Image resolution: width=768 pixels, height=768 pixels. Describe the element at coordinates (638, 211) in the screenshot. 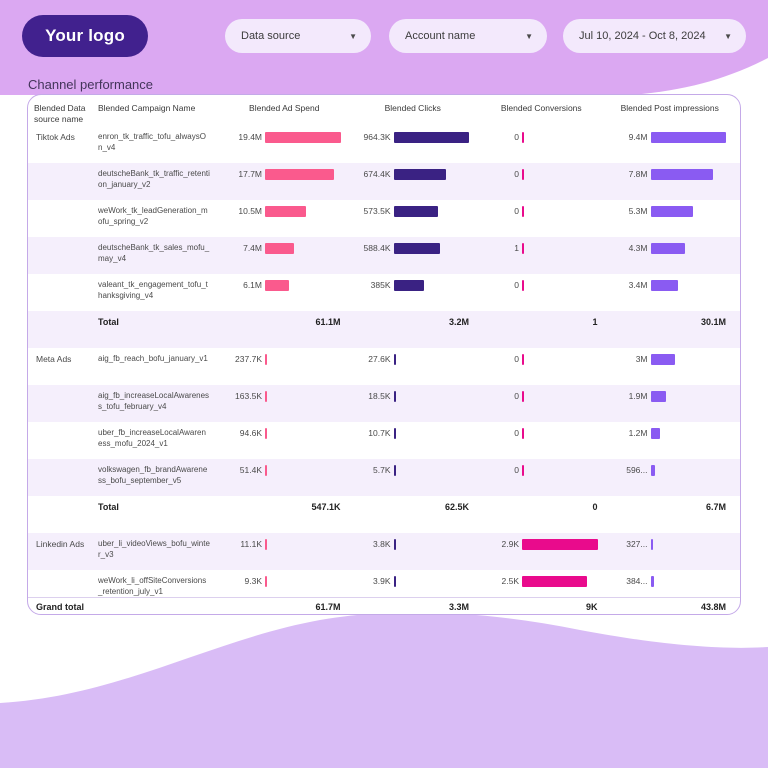

I see `metric-value: 5.3M` at that location.